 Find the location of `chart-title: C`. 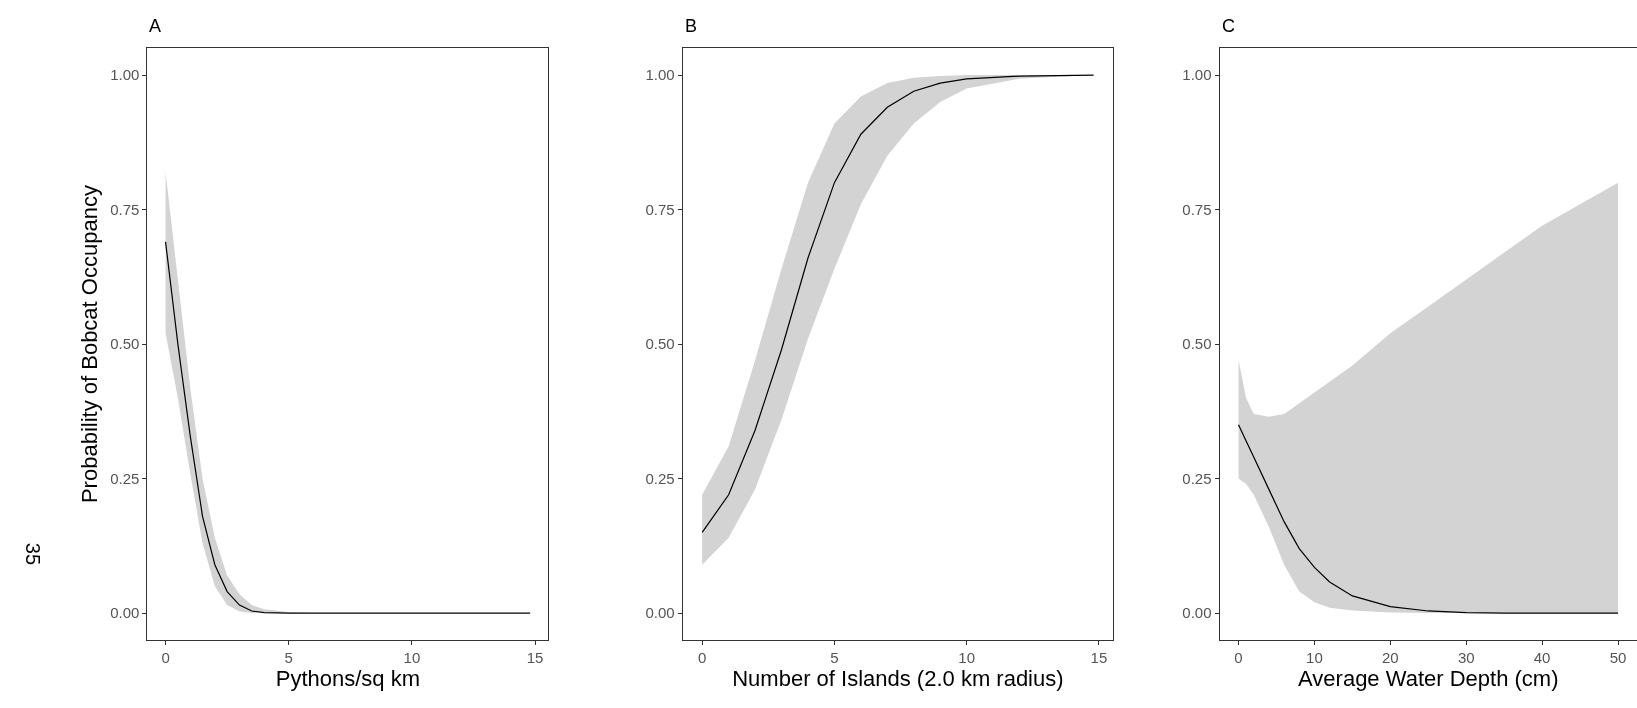

chart-title: C is located at coordinates (1228, 26).